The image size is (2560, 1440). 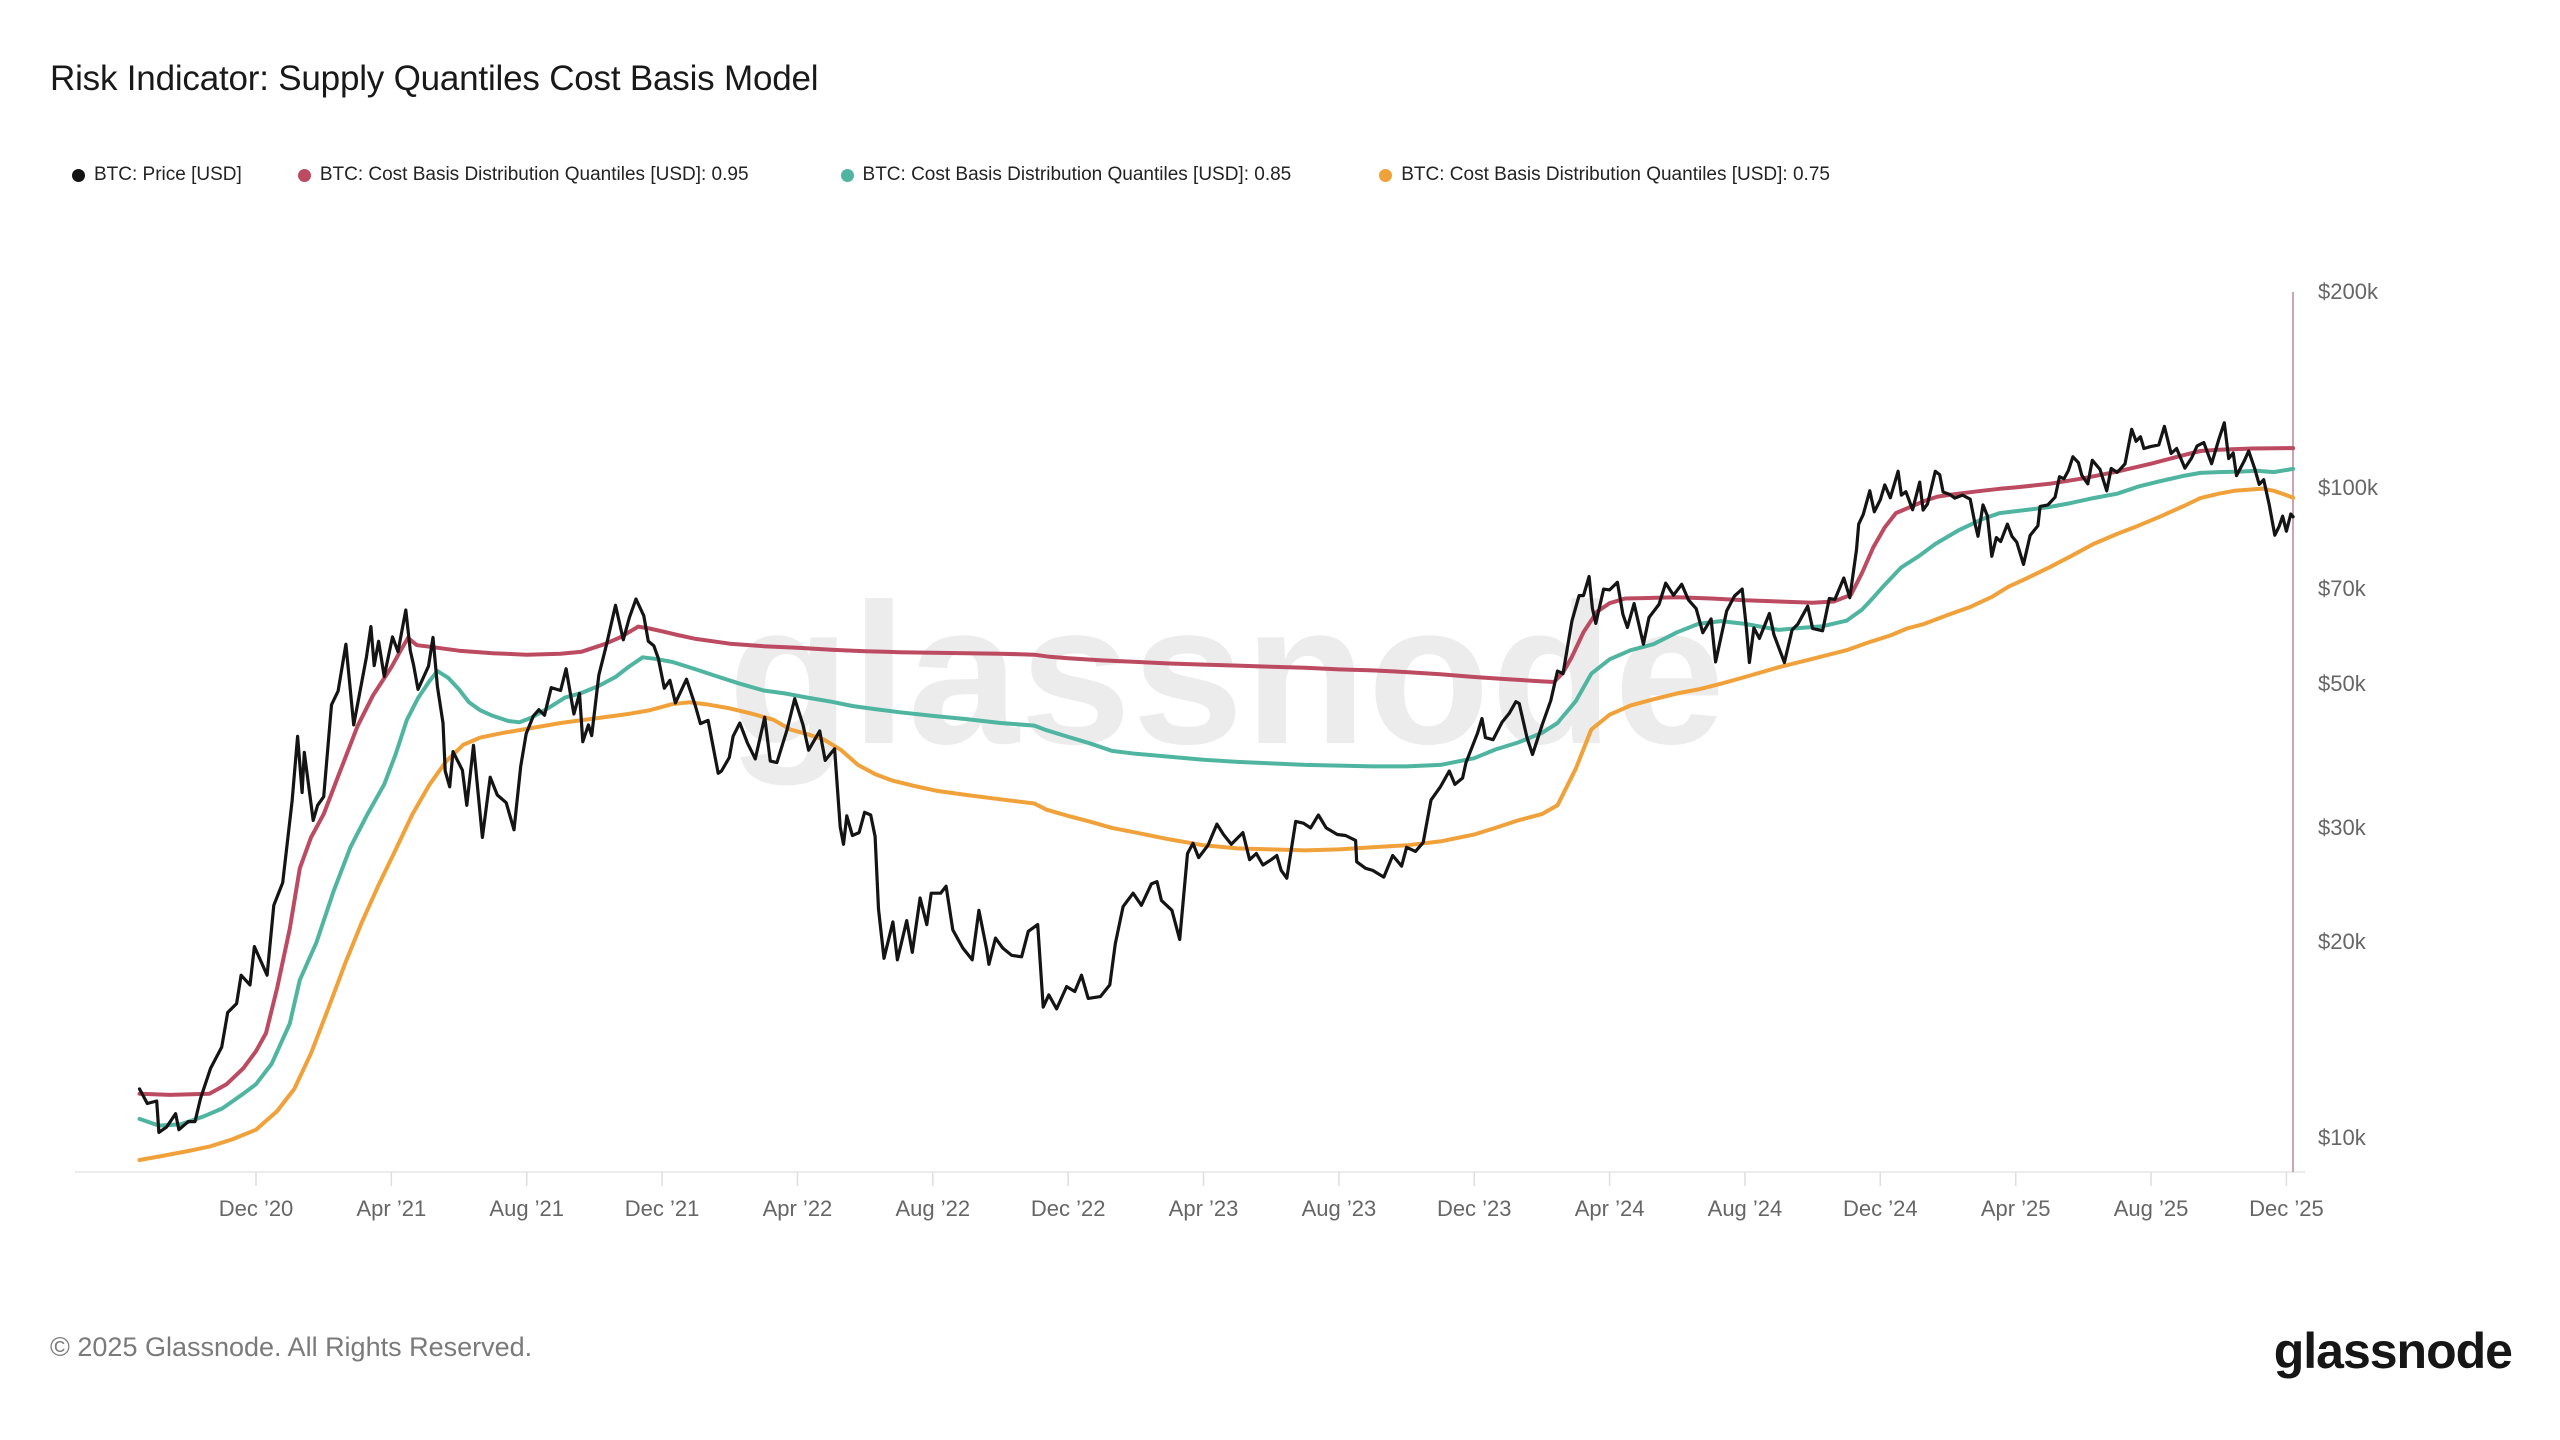 I want to click on legend-label: BTC: Price [USD], so click(x=168, y=174).